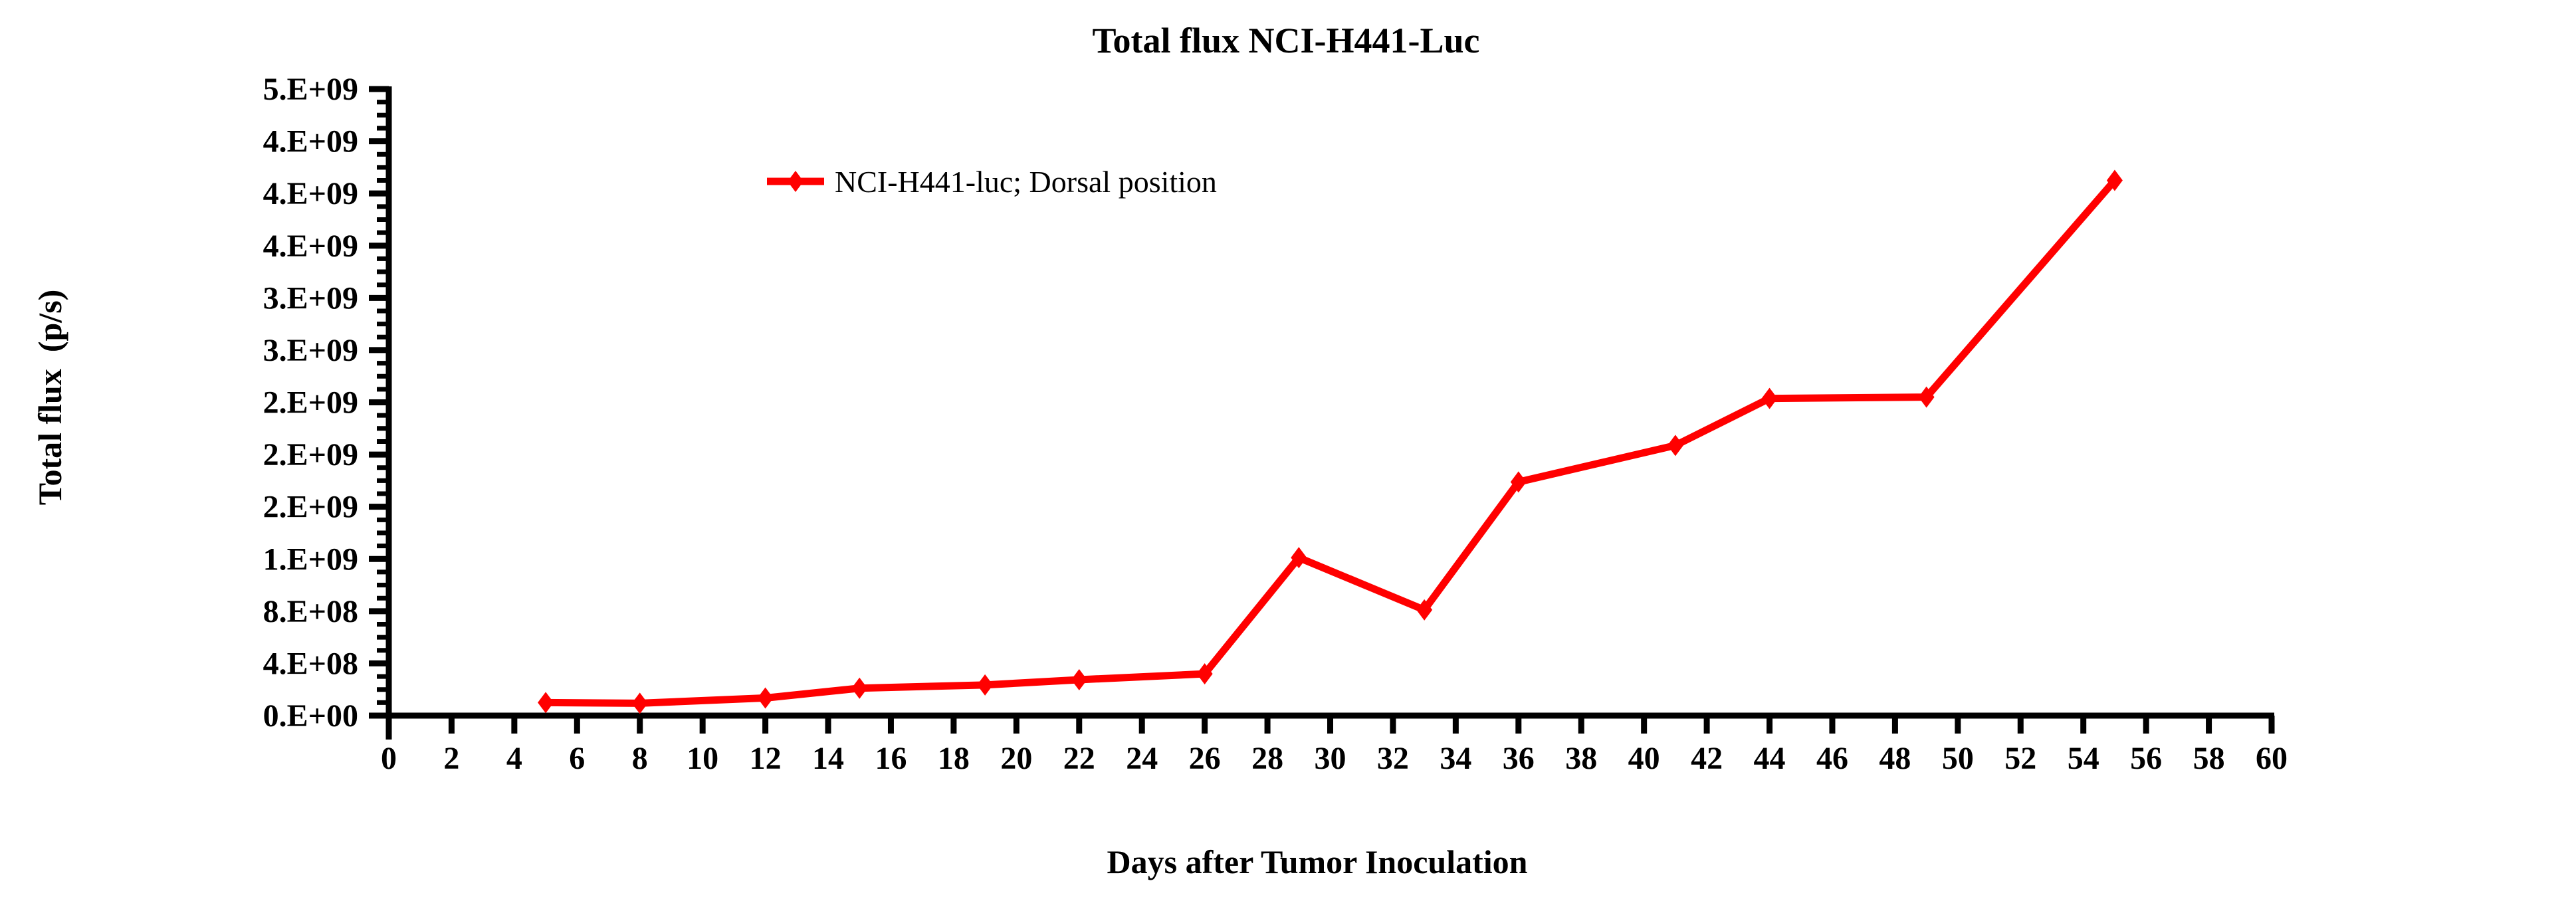  I want to click on x-tick-label: 54, so click(2083, 759).